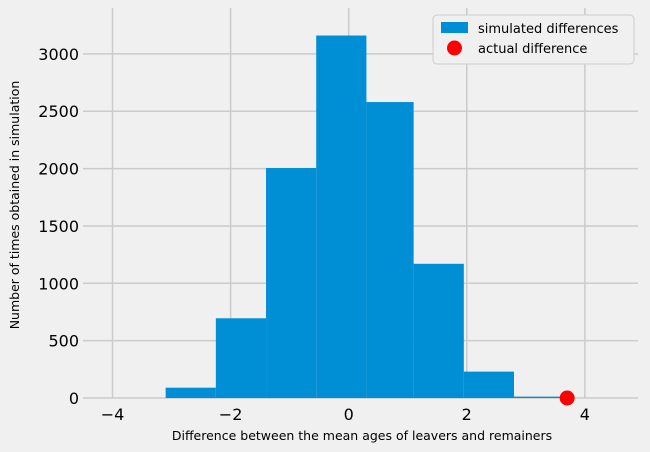 The height and width of the screenshot is (452, 650). What do you see at coordinates (454, 27) in the screenshot?
I see `legend-swatch-simulated-differences` at bounding box center [454, 27].